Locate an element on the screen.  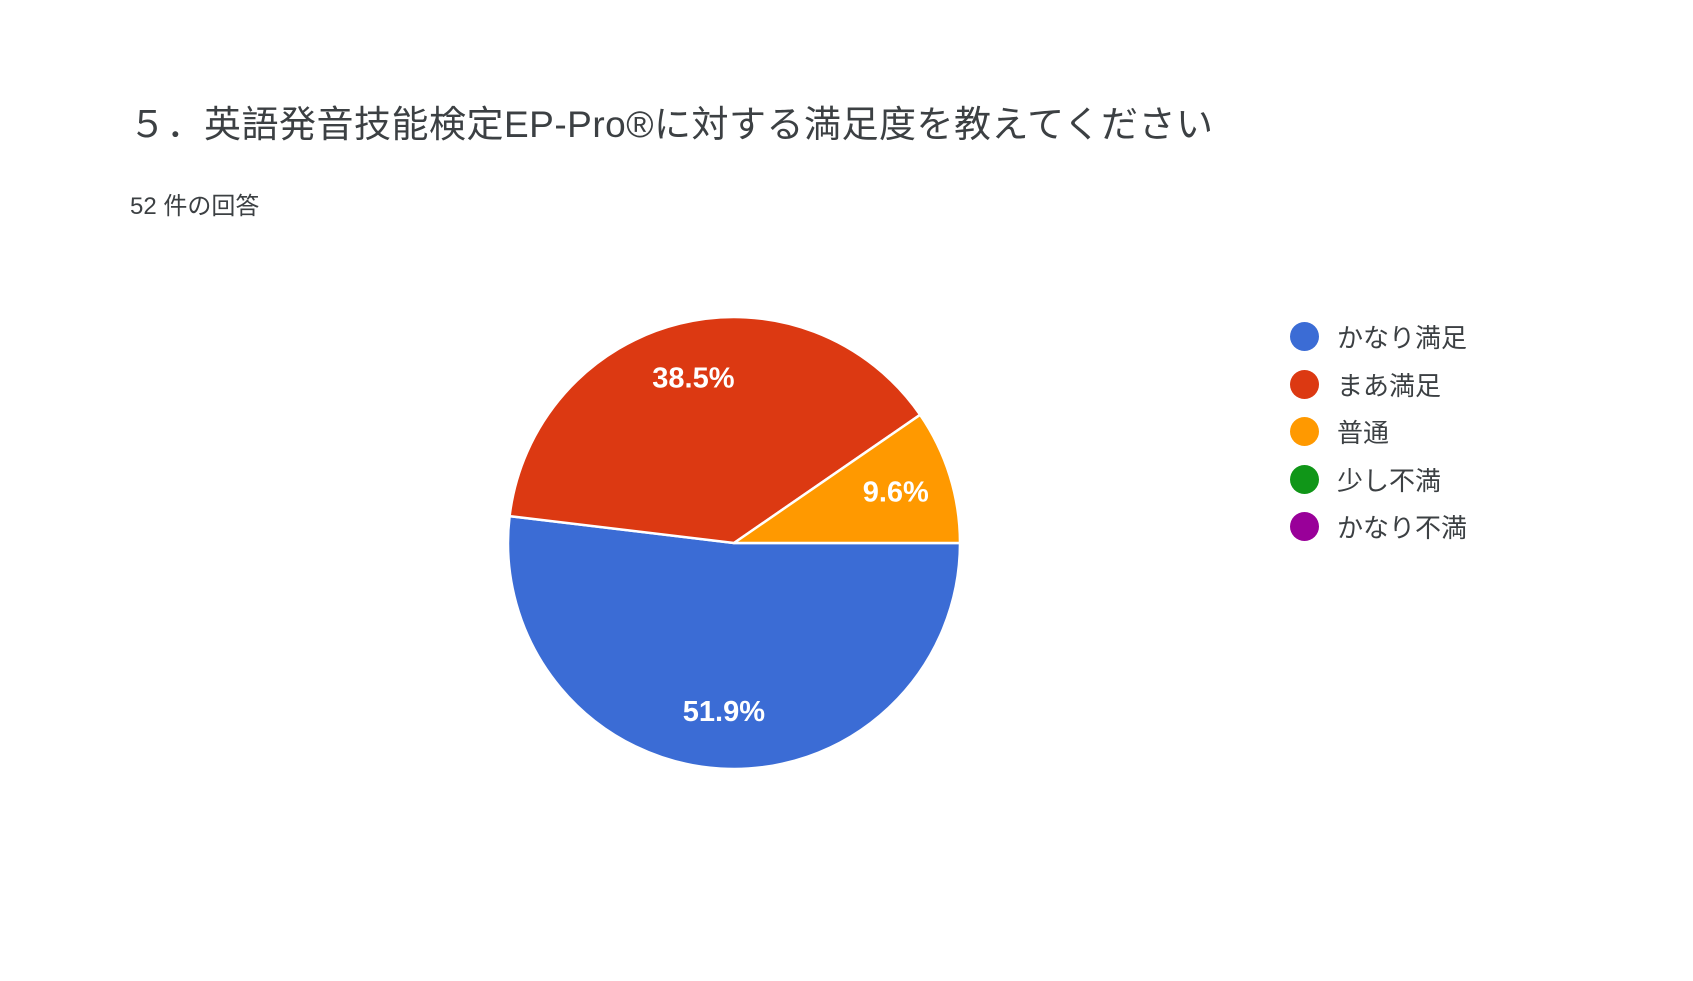
legend-label: 少し不満 is located at coordinates (1389, 480).